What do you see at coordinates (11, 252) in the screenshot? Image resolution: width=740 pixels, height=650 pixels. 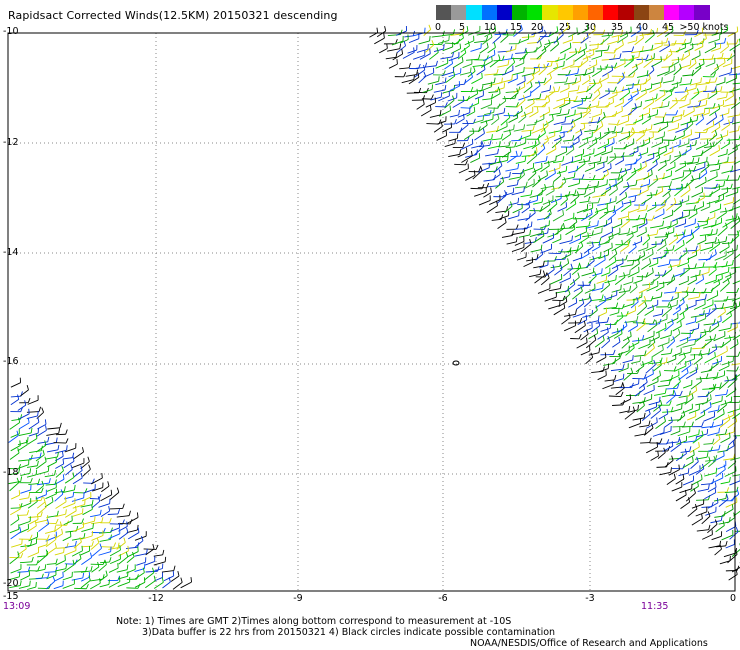 I see `y-label-14: -14` at bounding box center [11, 252].